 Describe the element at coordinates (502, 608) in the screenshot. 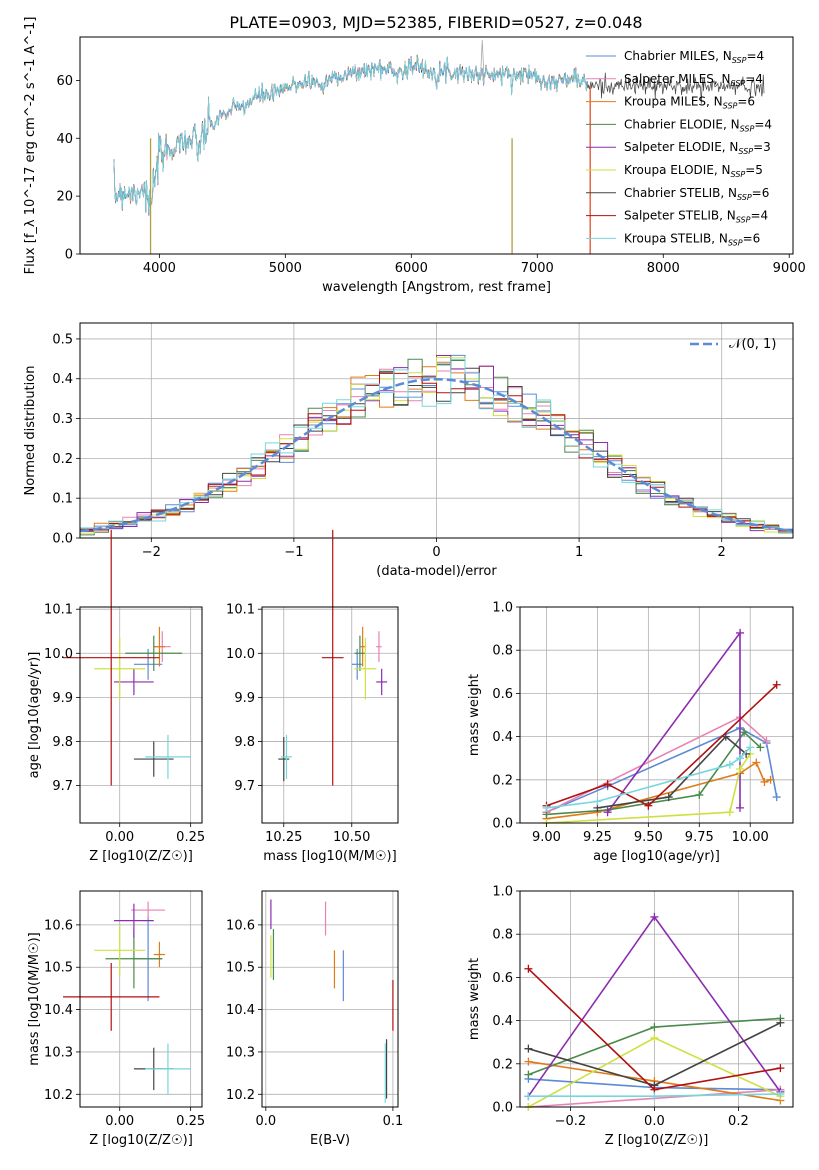

I see `y-tick-label: 1.0` at that location.